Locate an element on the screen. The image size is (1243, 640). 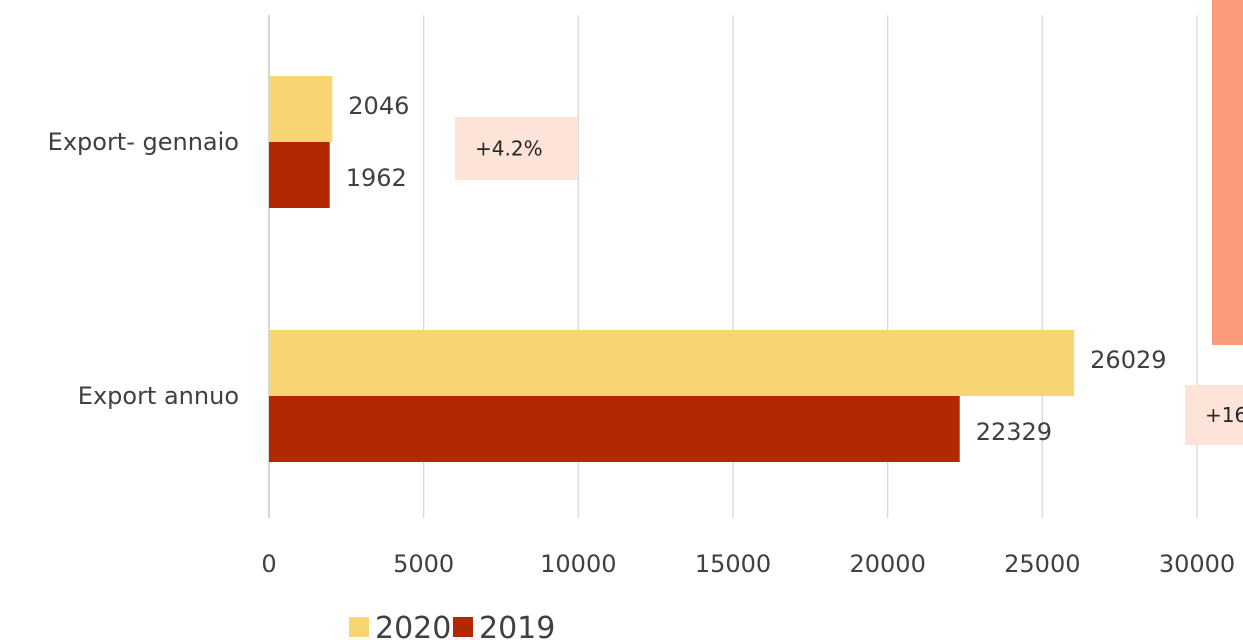
legend-swatch-2020 is located at coordinates (359, 627).